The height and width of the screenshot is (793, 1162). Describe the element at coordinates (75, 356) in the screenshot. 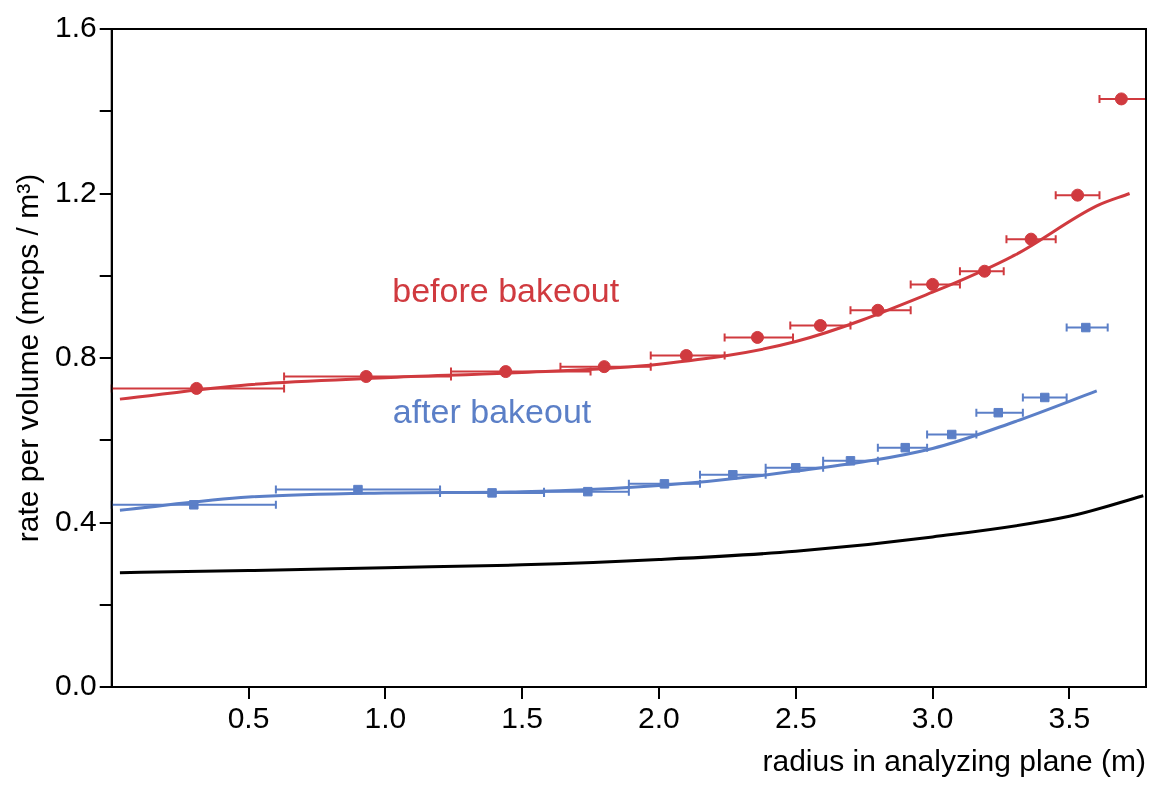

I see `y-tick-label: 0.8` at that location.